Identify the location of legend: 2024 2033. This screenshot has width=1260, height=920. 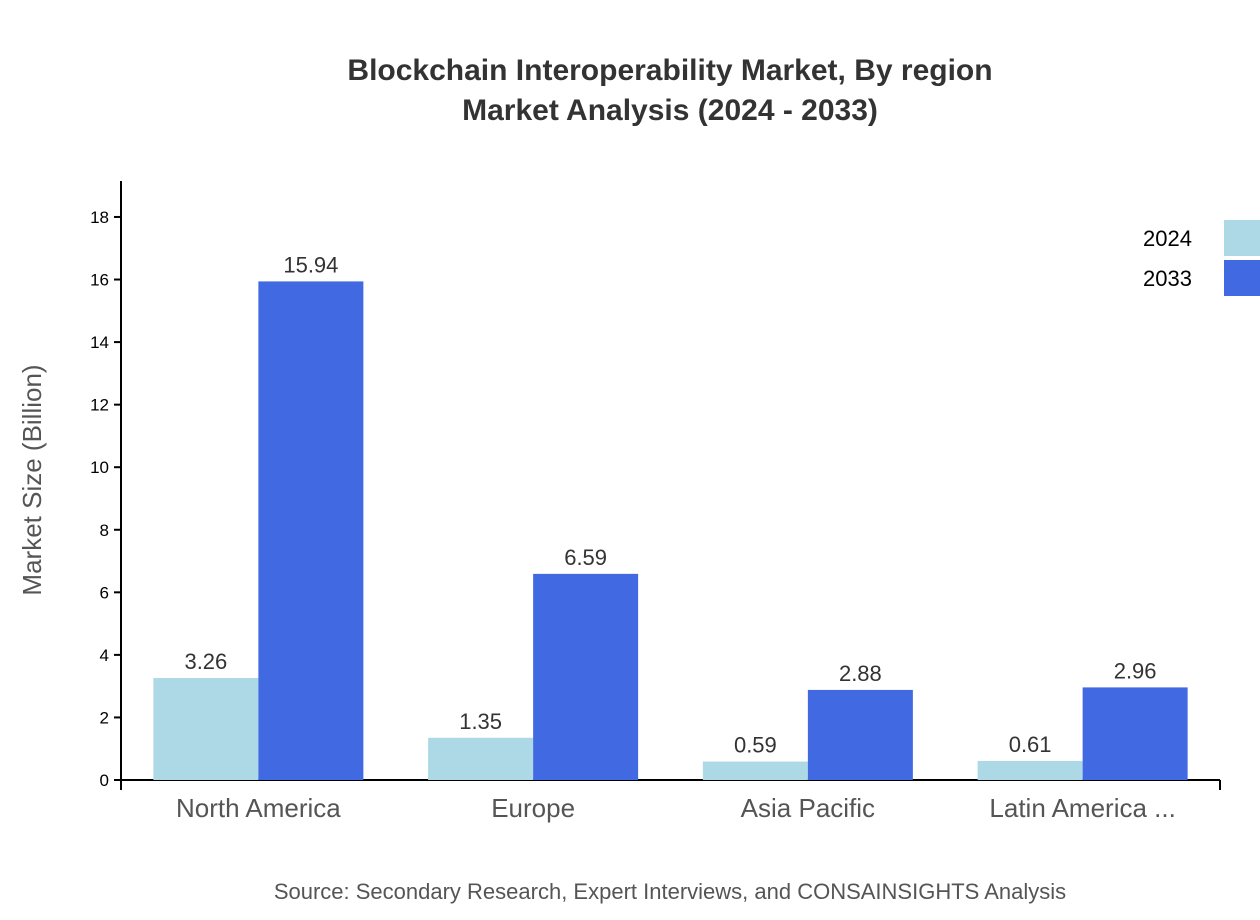
(1201, 258).